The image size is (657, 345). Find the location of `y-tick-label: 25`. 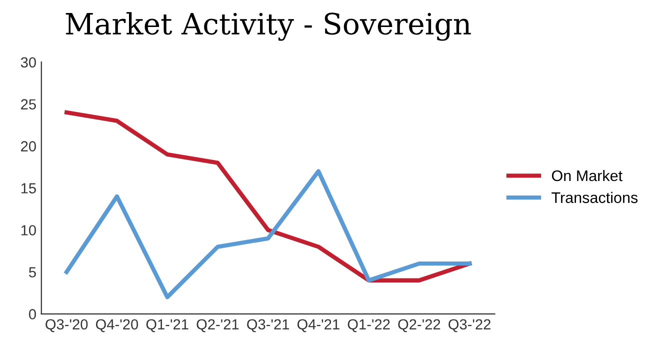

y-tick-label: 25 is located at coordinates (28, 104).